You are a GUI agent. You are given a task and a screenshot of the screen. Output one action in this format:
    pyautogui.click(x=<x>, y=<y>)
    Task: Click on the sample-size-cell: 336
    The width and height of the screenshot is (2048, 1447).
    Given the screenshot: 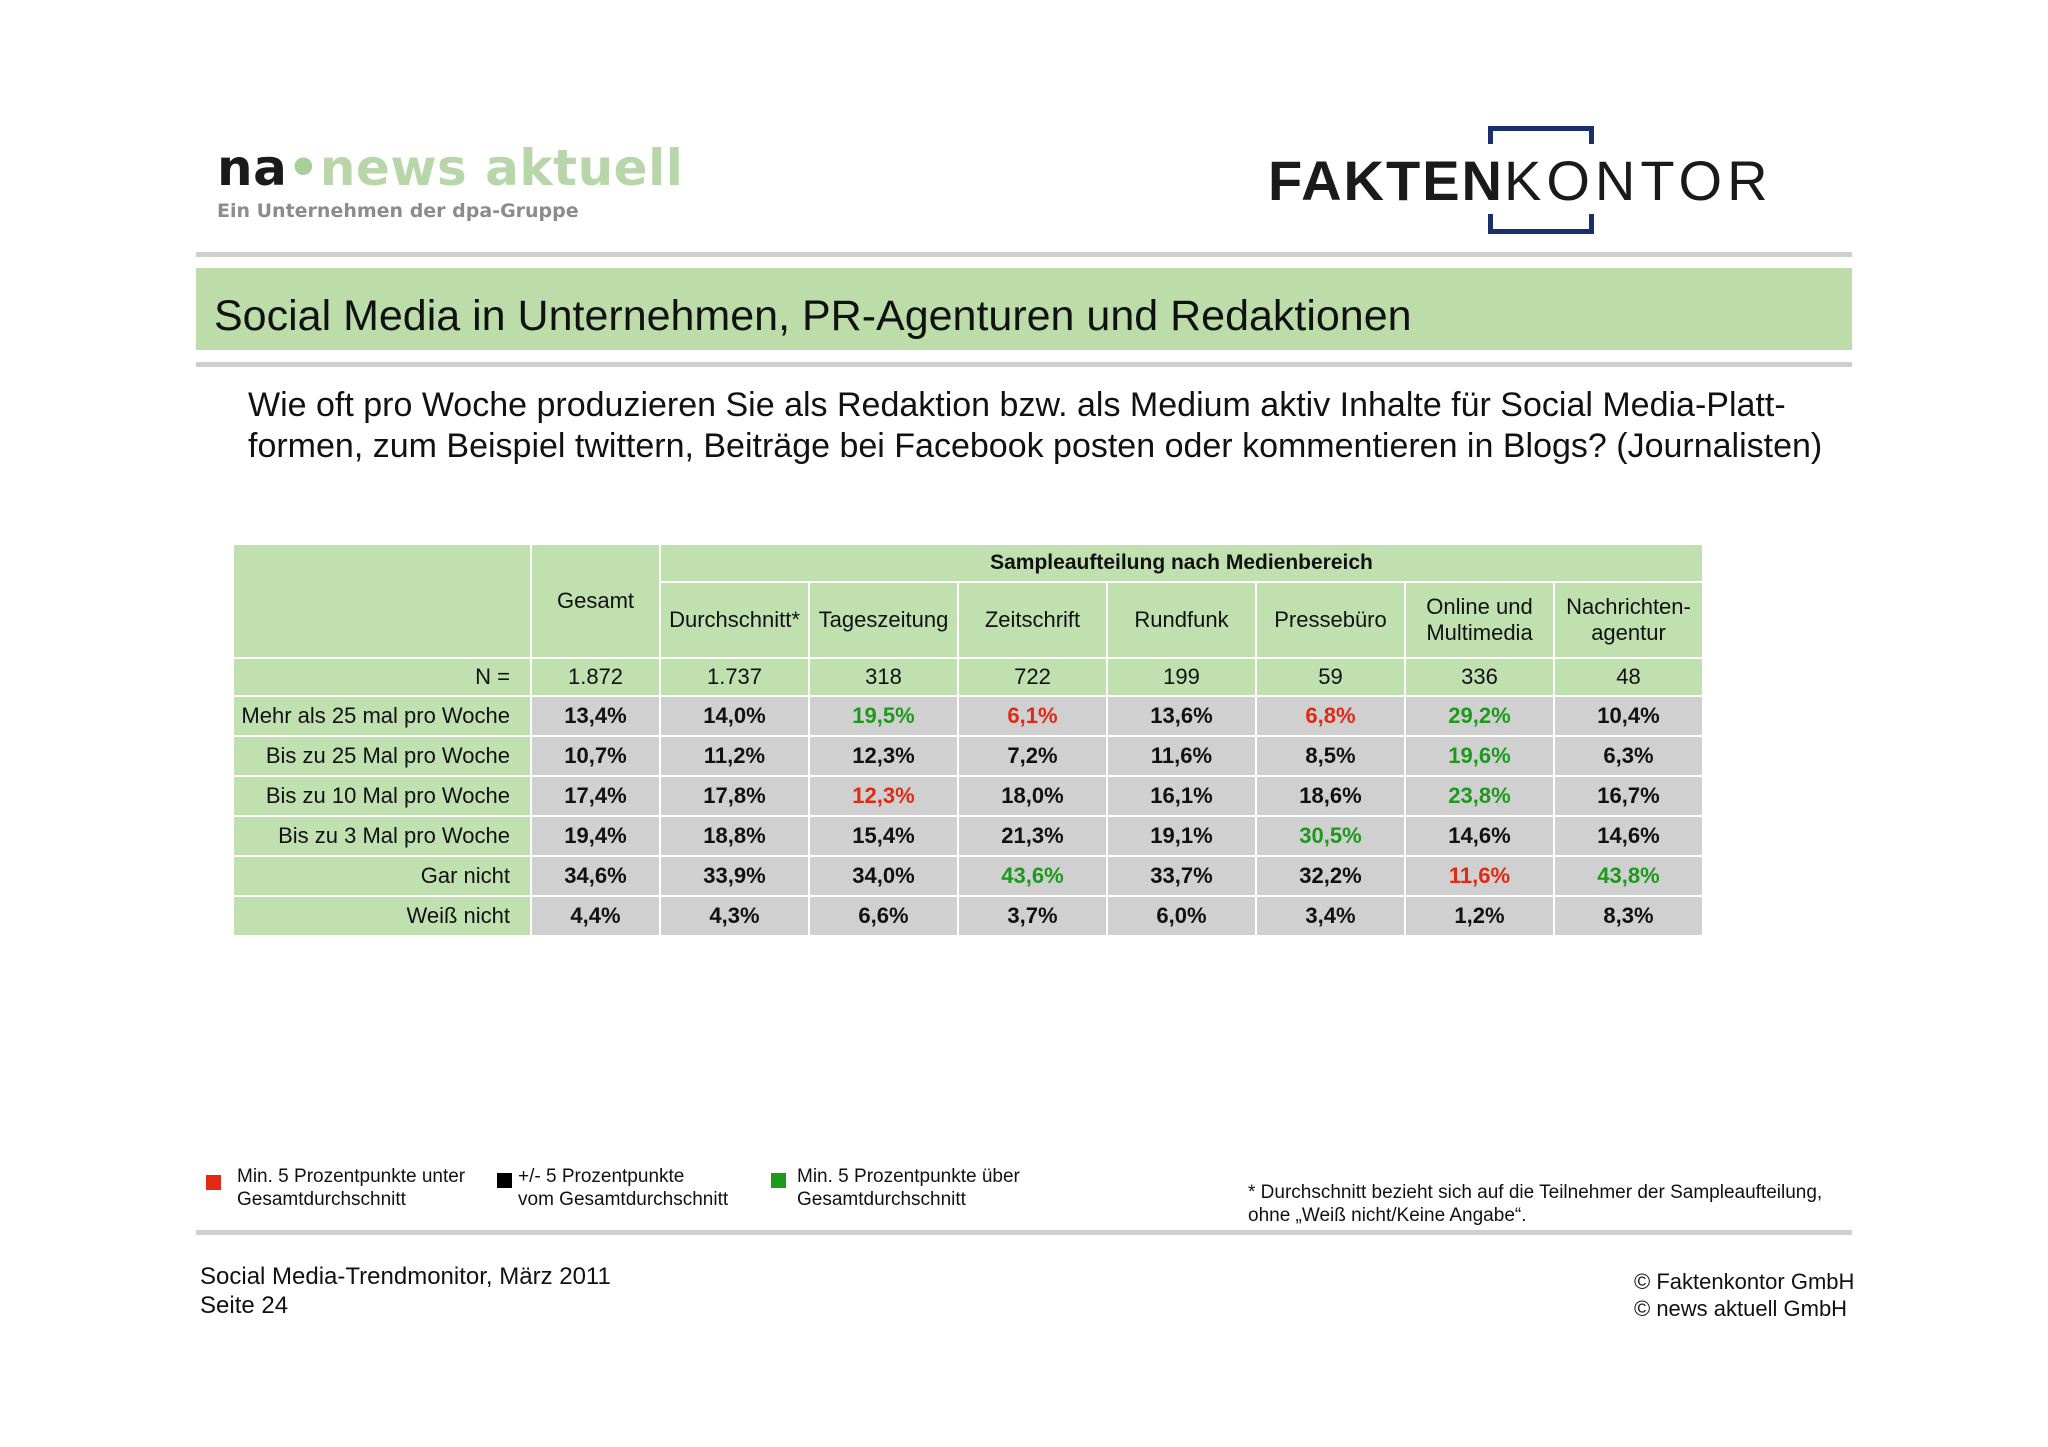 What is the action you would take?
    pyautogui.click(x=1479, y=677)
    